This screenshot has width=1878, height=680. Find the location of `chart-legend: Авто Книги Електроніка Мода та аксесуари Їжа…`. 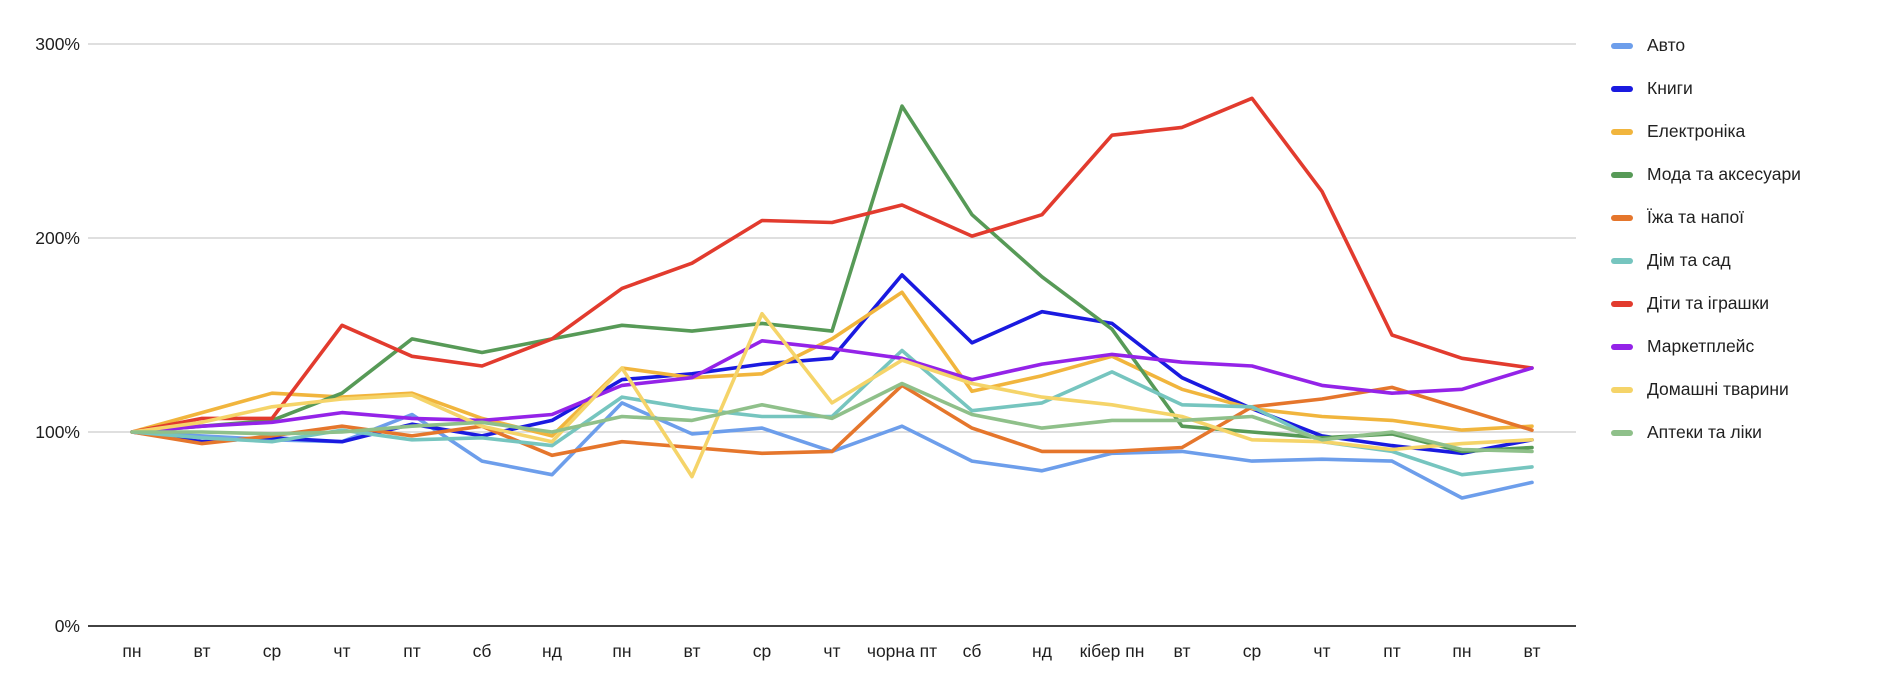

chart-legend: Авто Книги Електроніка Мода та аксесуари Їжа… is located at coordinates (1706, 239).